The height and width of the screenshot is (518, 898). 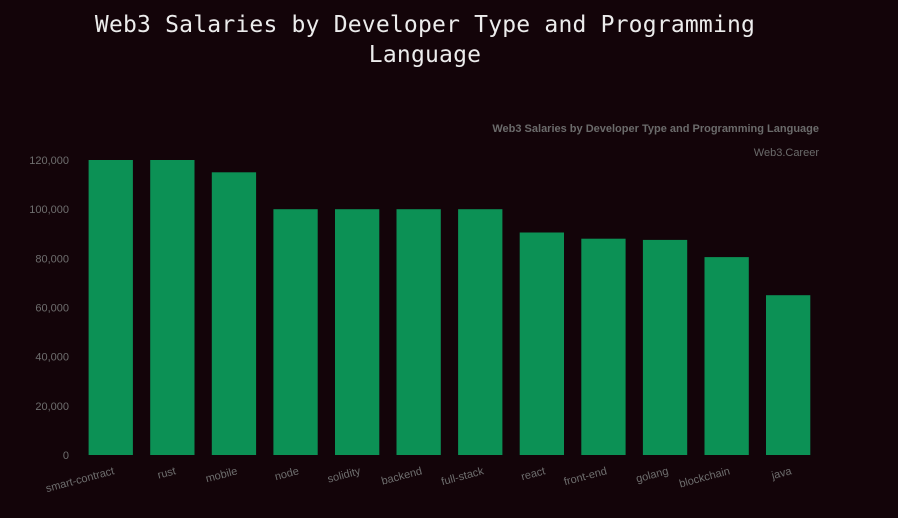 I want to click on bar-smart-contract, so click(x=110, y=307).